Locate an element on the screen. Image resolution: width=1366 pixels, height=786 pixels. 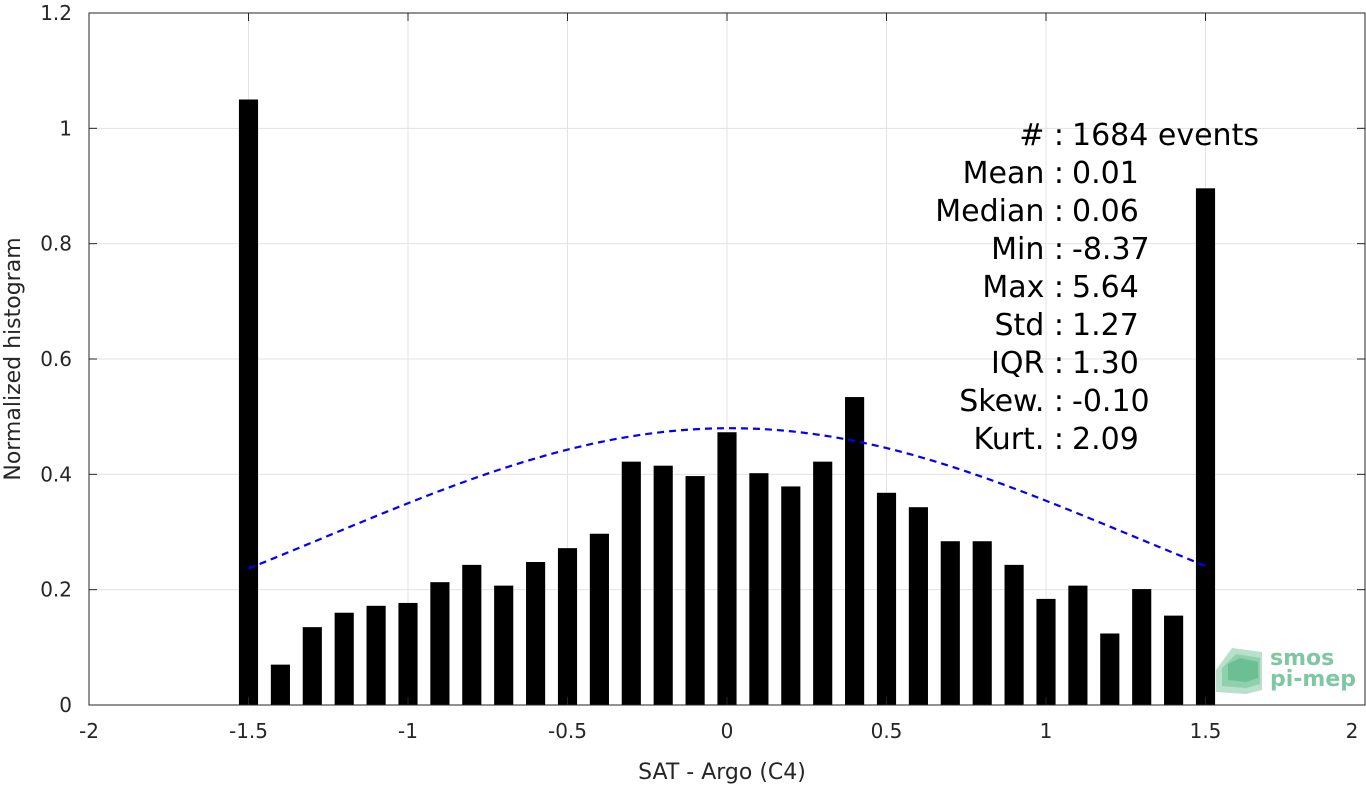
stat-label-1: Mean : is located at coordinates (1013, 173).